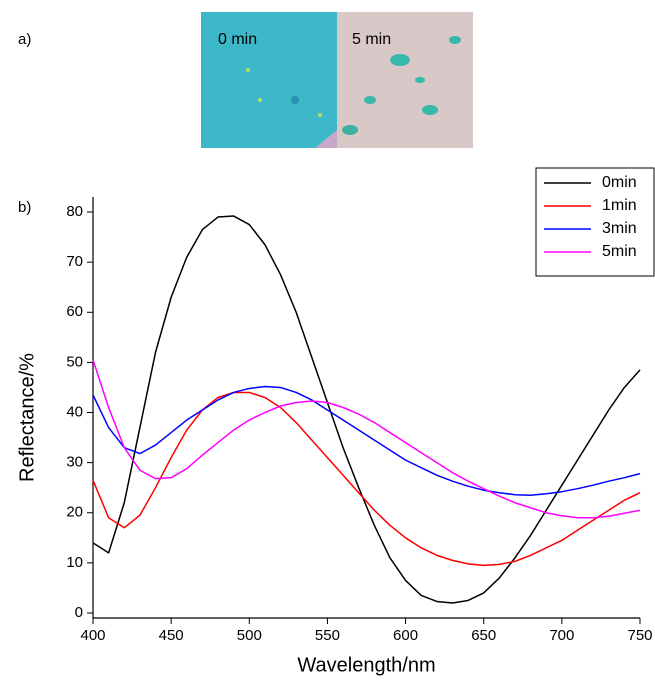  Describe the element at coordinates (249, 635) in the screenshot. I see `x-tick-label: 500` at that location.